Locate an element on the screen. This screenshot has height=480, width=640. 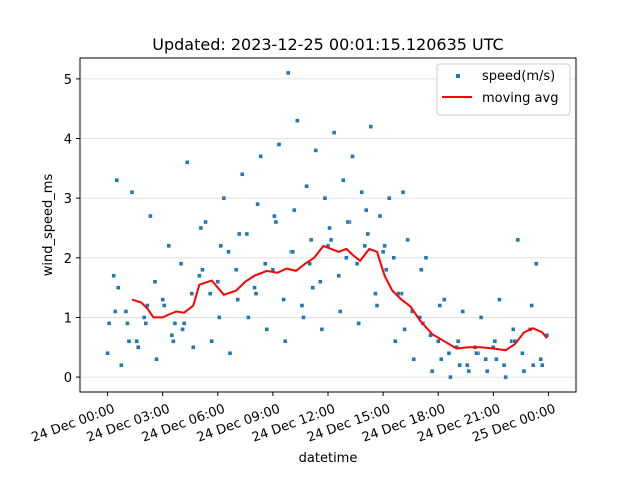
y-axis-ticks: 0 1 2 3 4 5 is located at coordinates (72, 229).